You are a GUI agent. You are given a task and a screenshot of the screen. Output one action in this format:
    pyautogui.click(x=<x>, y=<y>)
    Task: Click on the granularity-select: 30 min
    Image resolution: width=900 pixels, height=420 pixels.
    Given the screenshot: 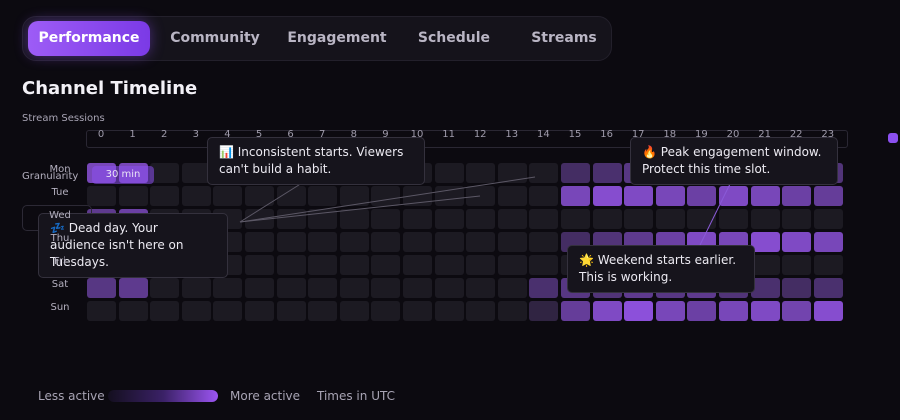 What is the action you would take?
    pyautogui.click(x=123, y=175)
    